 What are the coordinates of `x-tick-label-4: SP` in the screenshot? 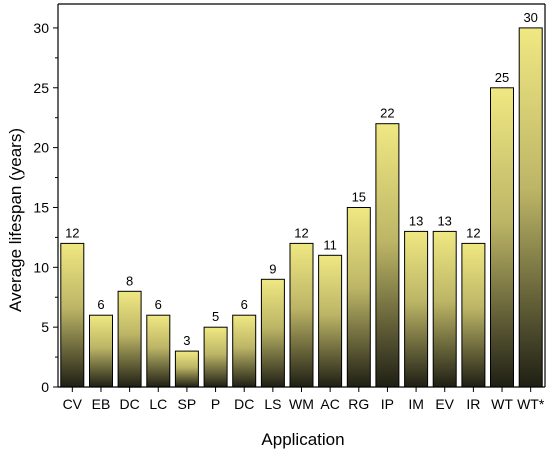 It's located at (187, 404).